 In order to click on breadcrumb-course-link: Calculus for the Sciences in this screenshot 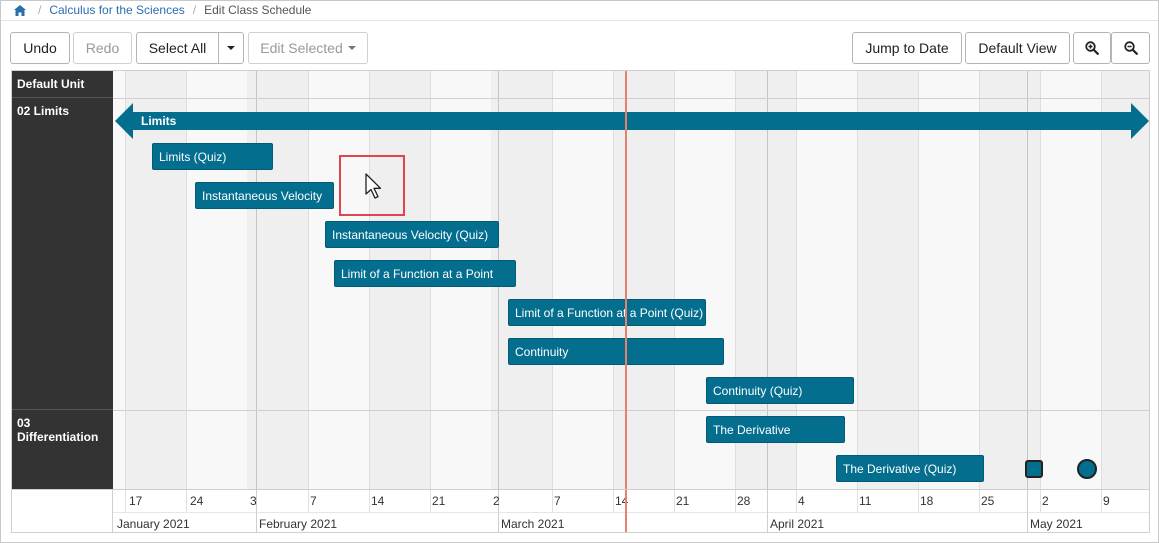, I will do `click(117, 10)`.